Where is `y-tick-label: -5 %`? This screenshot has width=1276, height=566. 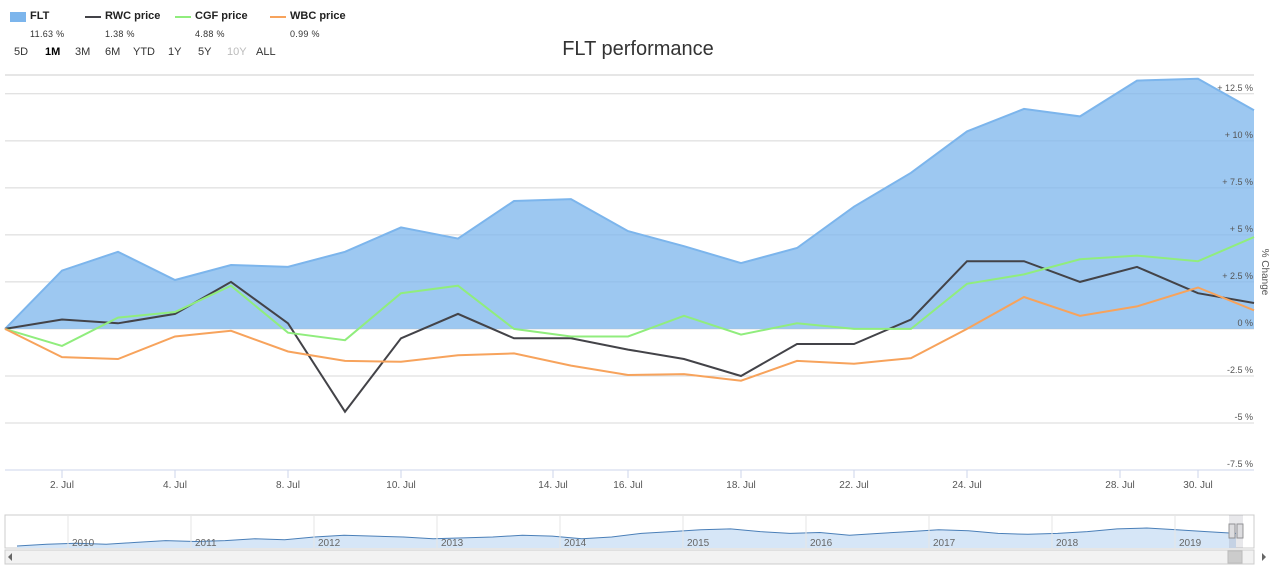
y-tick-label: -5 % is located at coordinates (1243, 417).